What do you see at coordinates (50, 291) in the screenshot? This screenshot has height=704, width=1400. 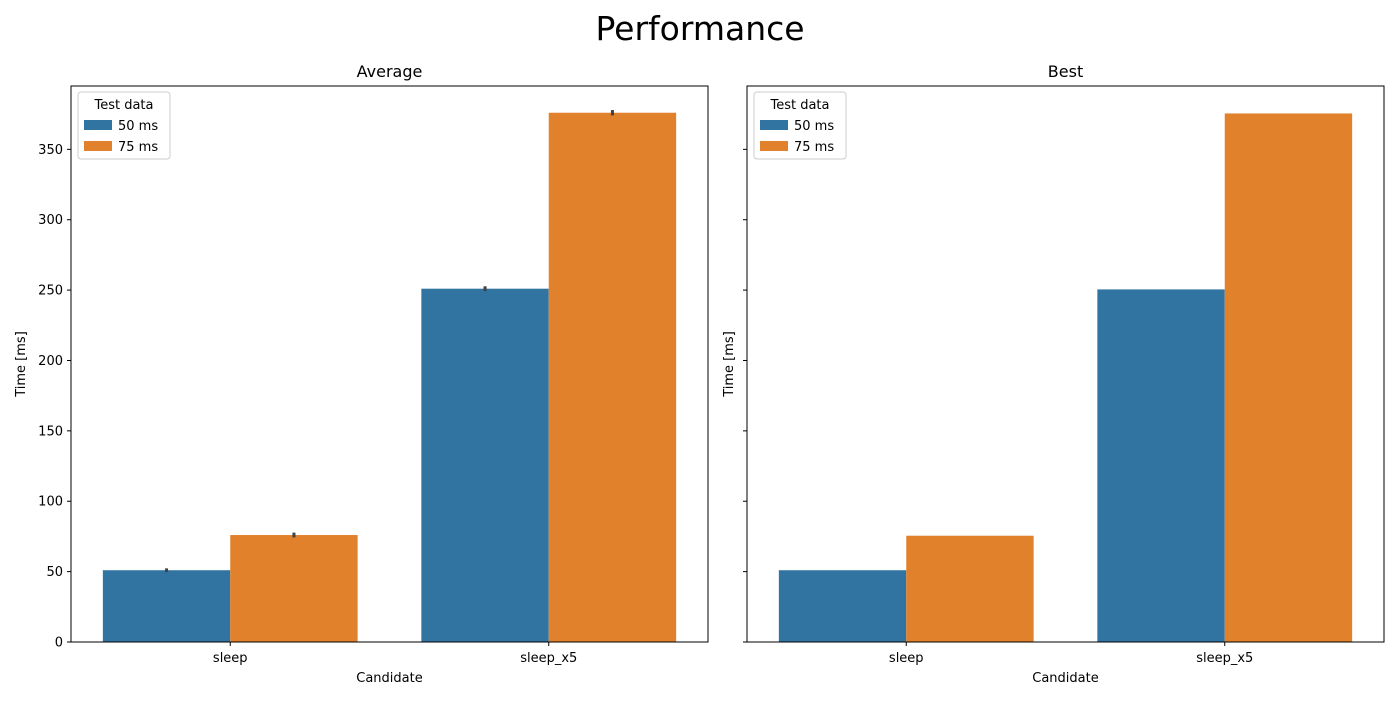 I see `y-tick-label: 250` at bounding box center [50, 291].